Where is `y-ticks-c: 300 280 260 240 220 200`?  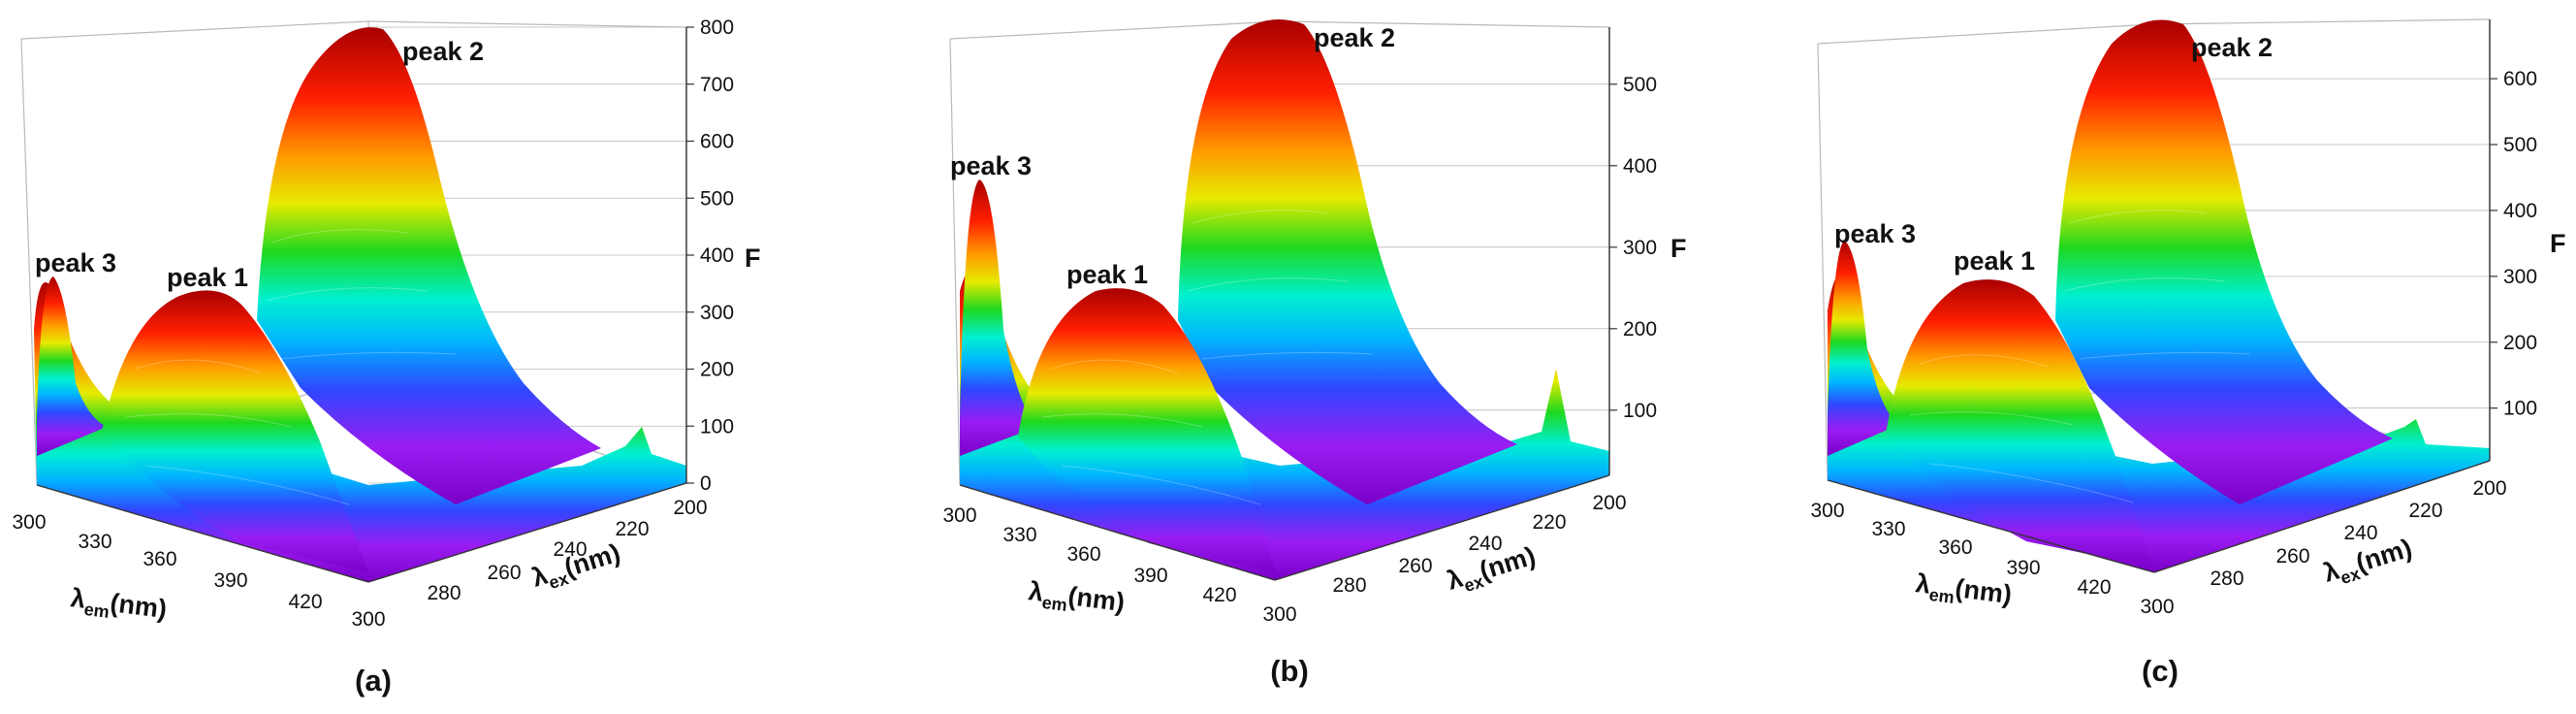 y-ticks-c: 300 280 260 240 220 200 is located at coordinates (2323, 547).